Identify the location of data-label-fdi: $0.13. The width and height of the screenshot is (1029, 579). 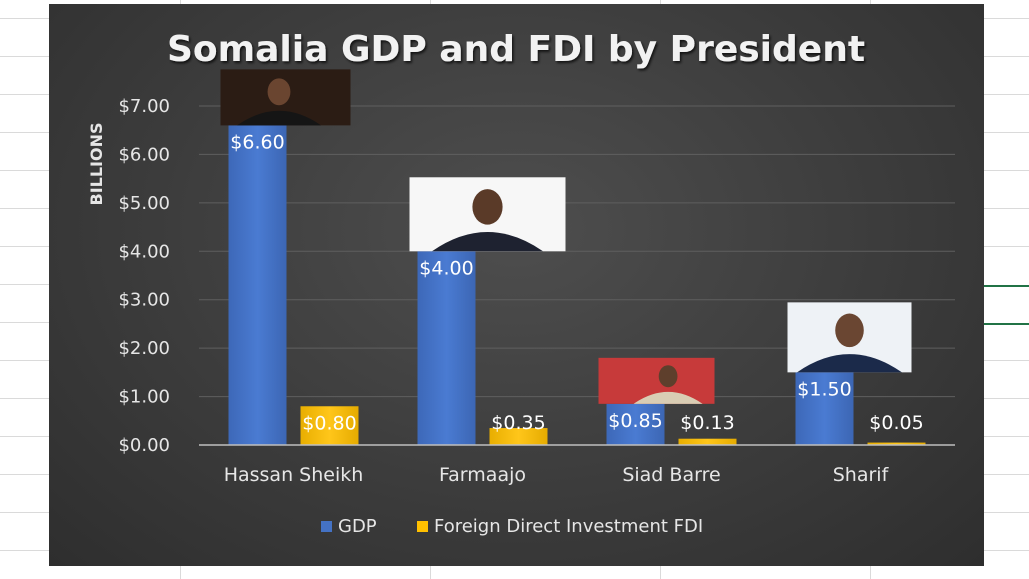
(707, 423).